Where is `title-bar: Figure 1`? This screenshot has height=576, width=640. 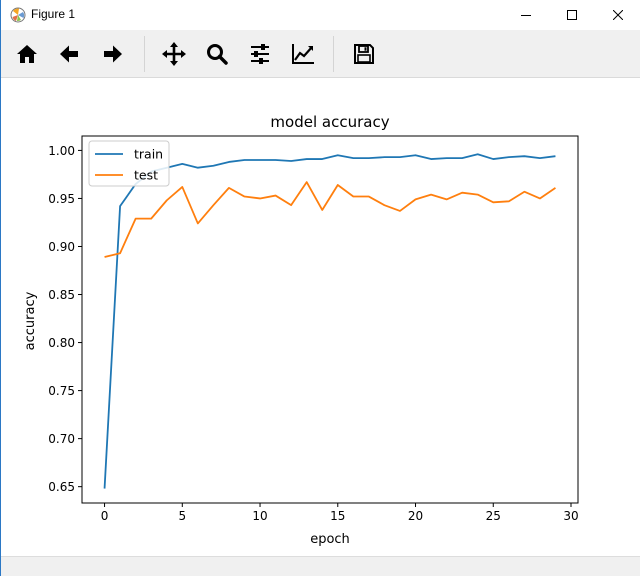 title-bar: Figure 1 is located at coordinates (320, 15).